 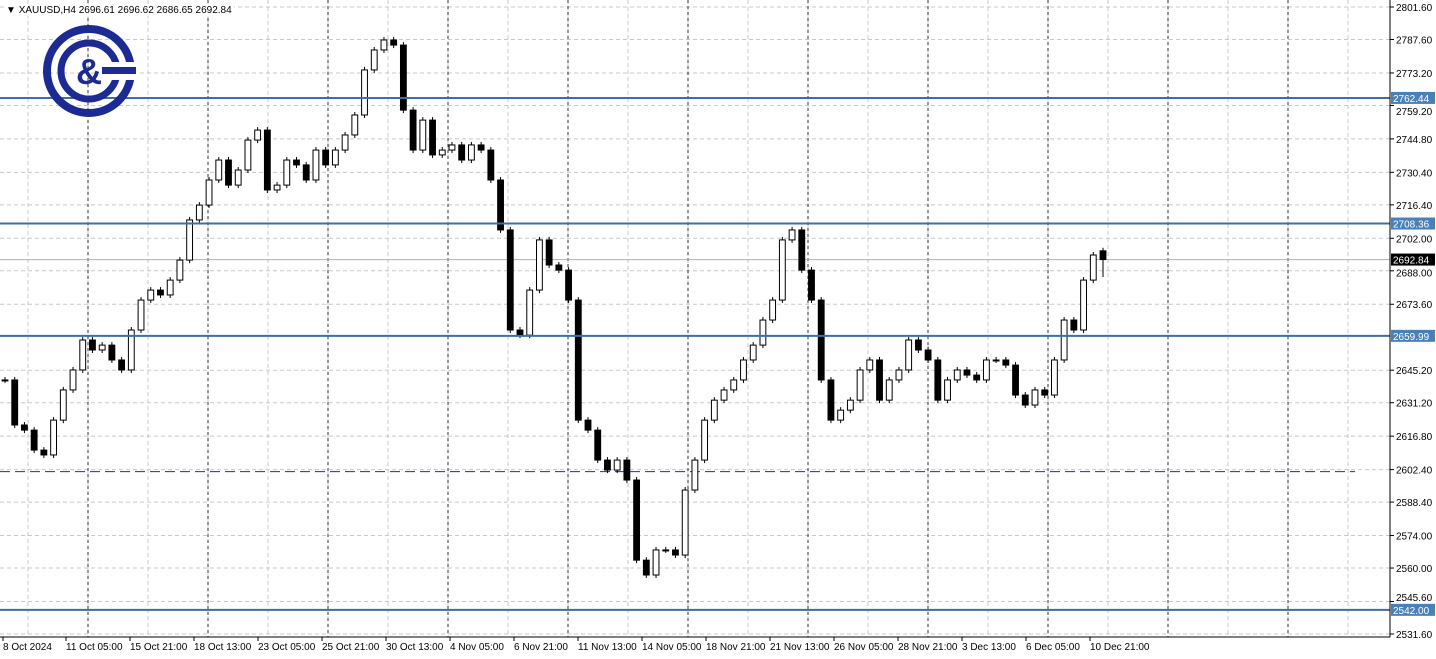 What do you see at coordinates (1414, 598) in the screenshot?
I see `y-tick-label: 2545.60` at bounding box center [1414, 598].